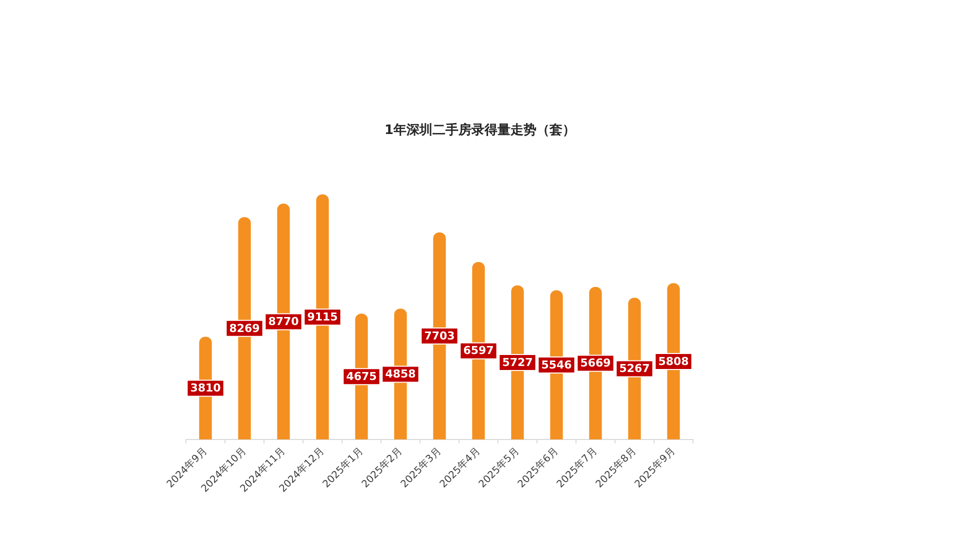  Describe the element at coordinates (595, 363) in the screenshot. I see `data-label: 5669` at that location.